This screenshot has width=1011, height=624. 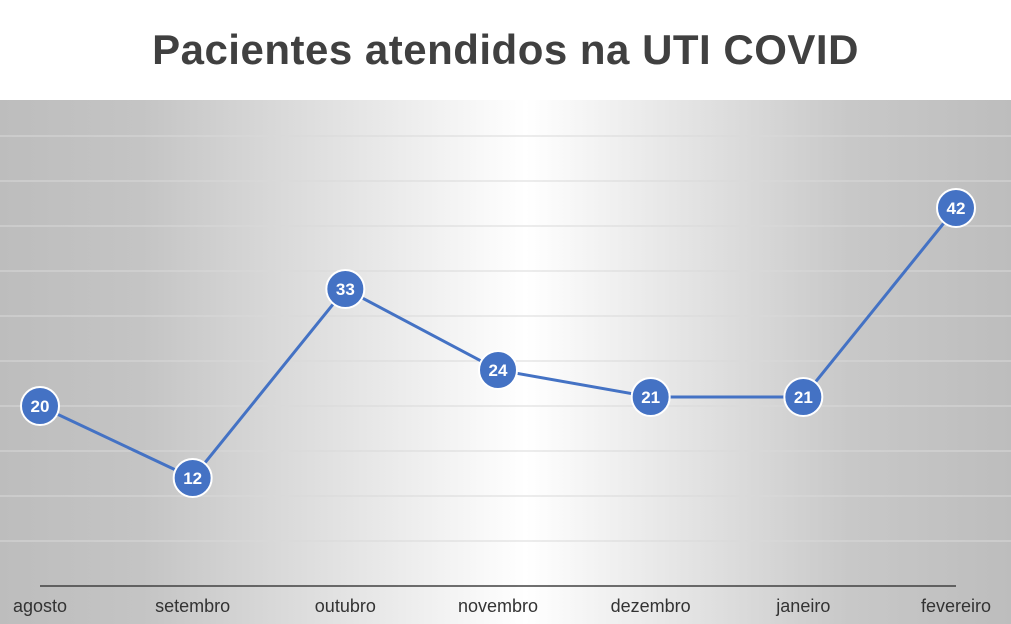 I want to click on x-tick-label: dezembro, so click(x=651, y=606).